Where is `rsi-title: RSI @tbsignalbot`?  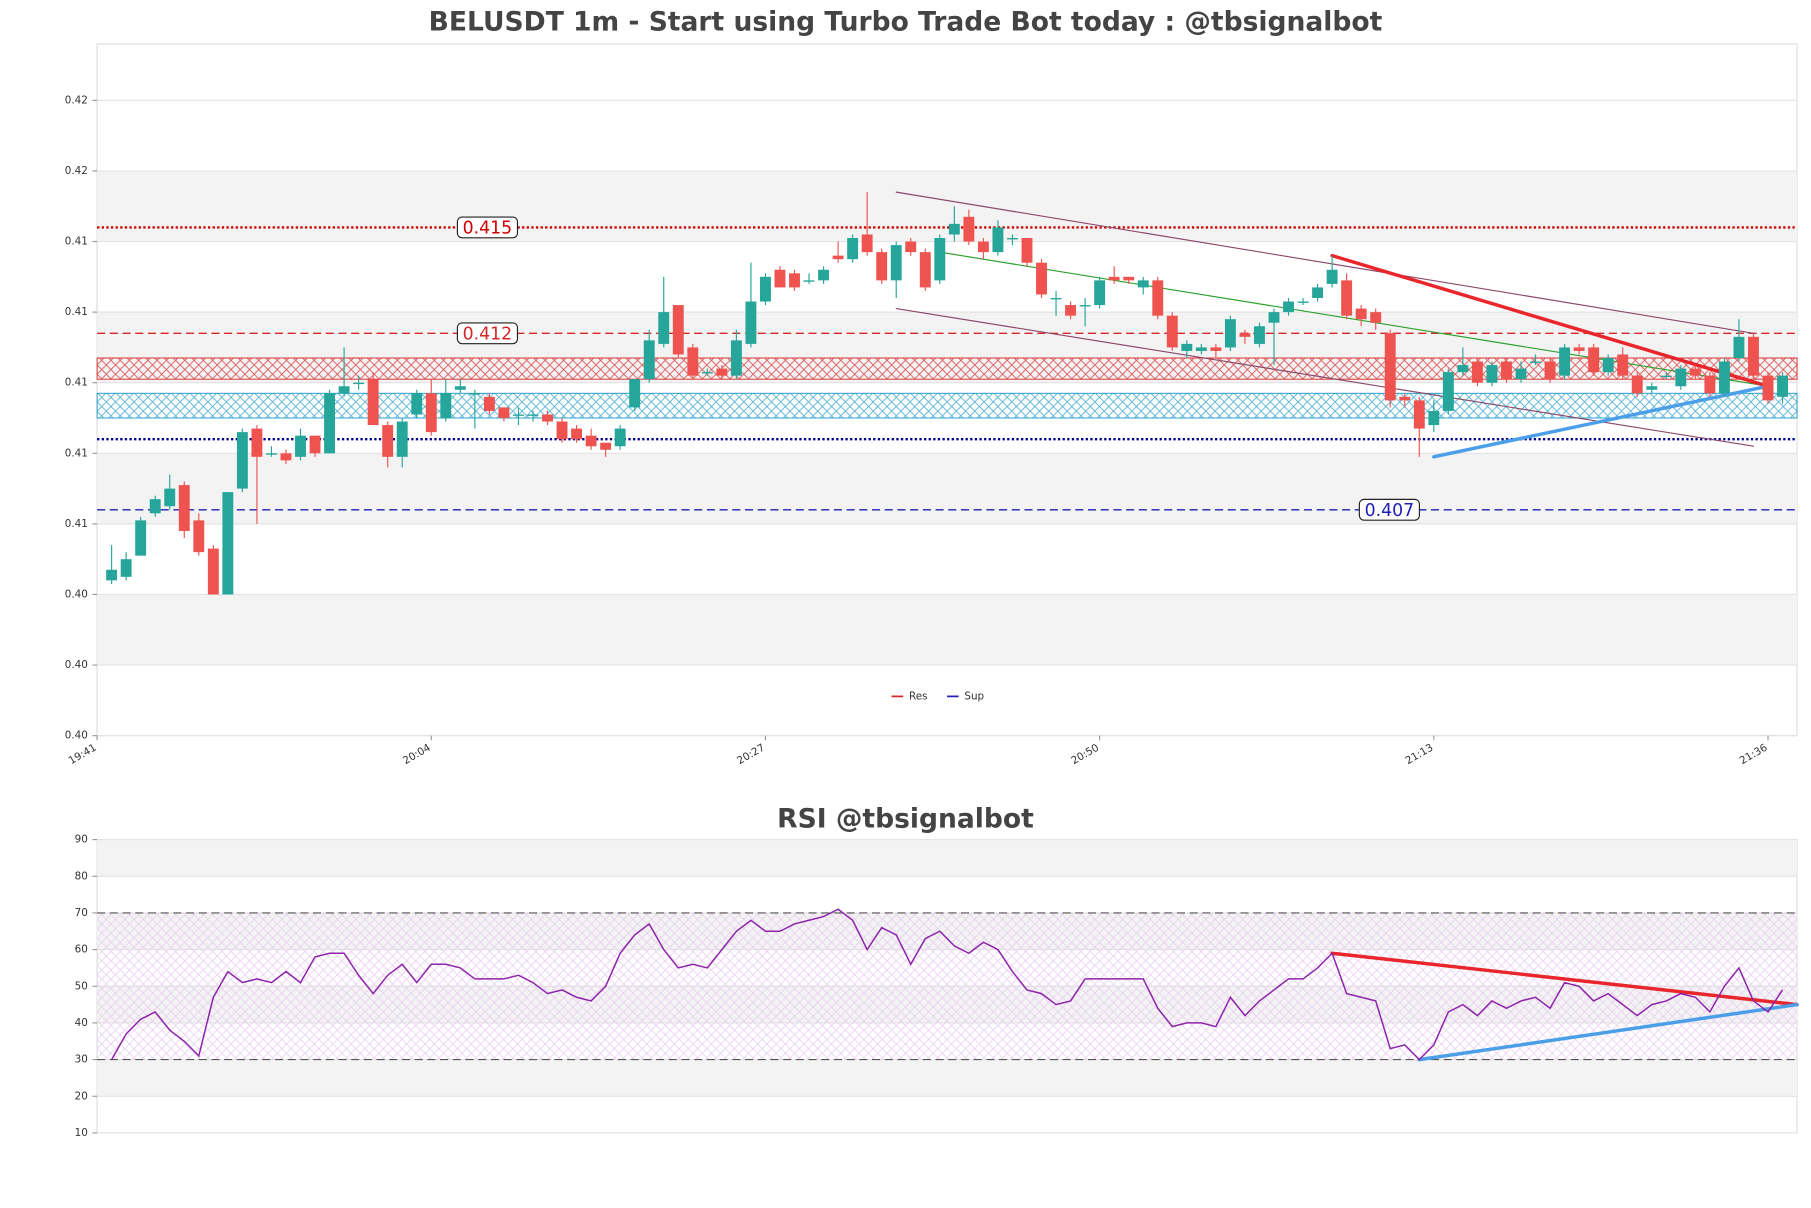 rsi-title: RSI @tbsignalbot is located at coordinates (905, 818).